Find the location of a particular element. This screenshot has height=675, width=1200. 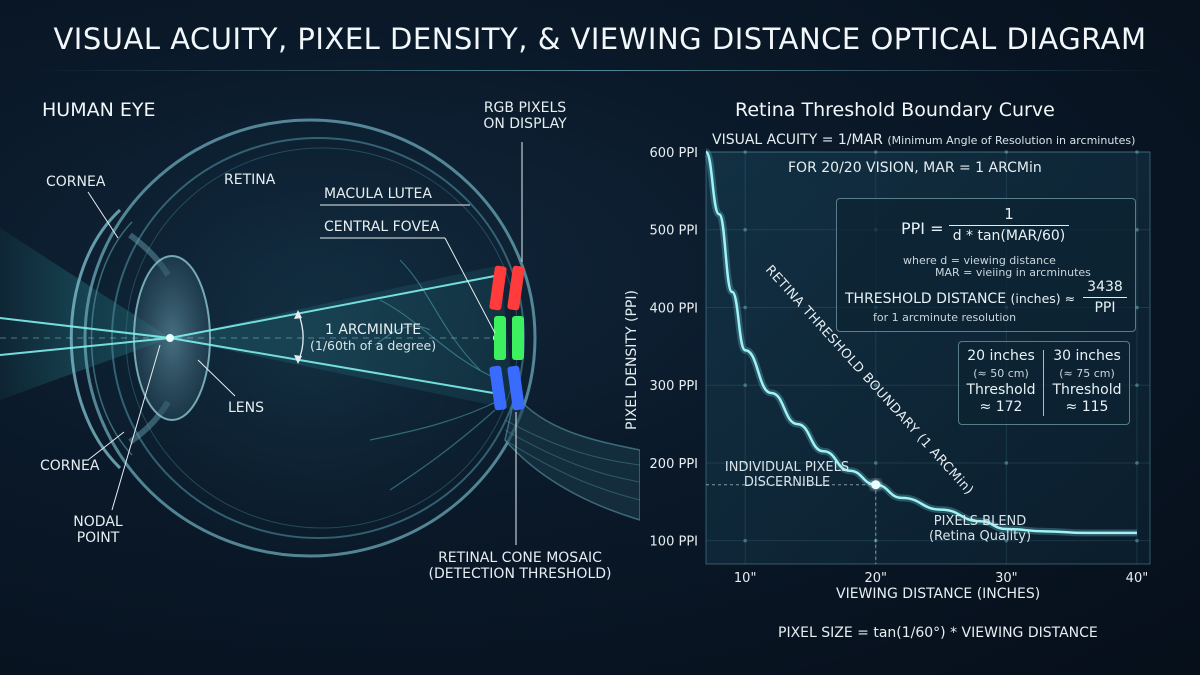

col1-distance: 20 inches is located at coordinates (1001, 356).